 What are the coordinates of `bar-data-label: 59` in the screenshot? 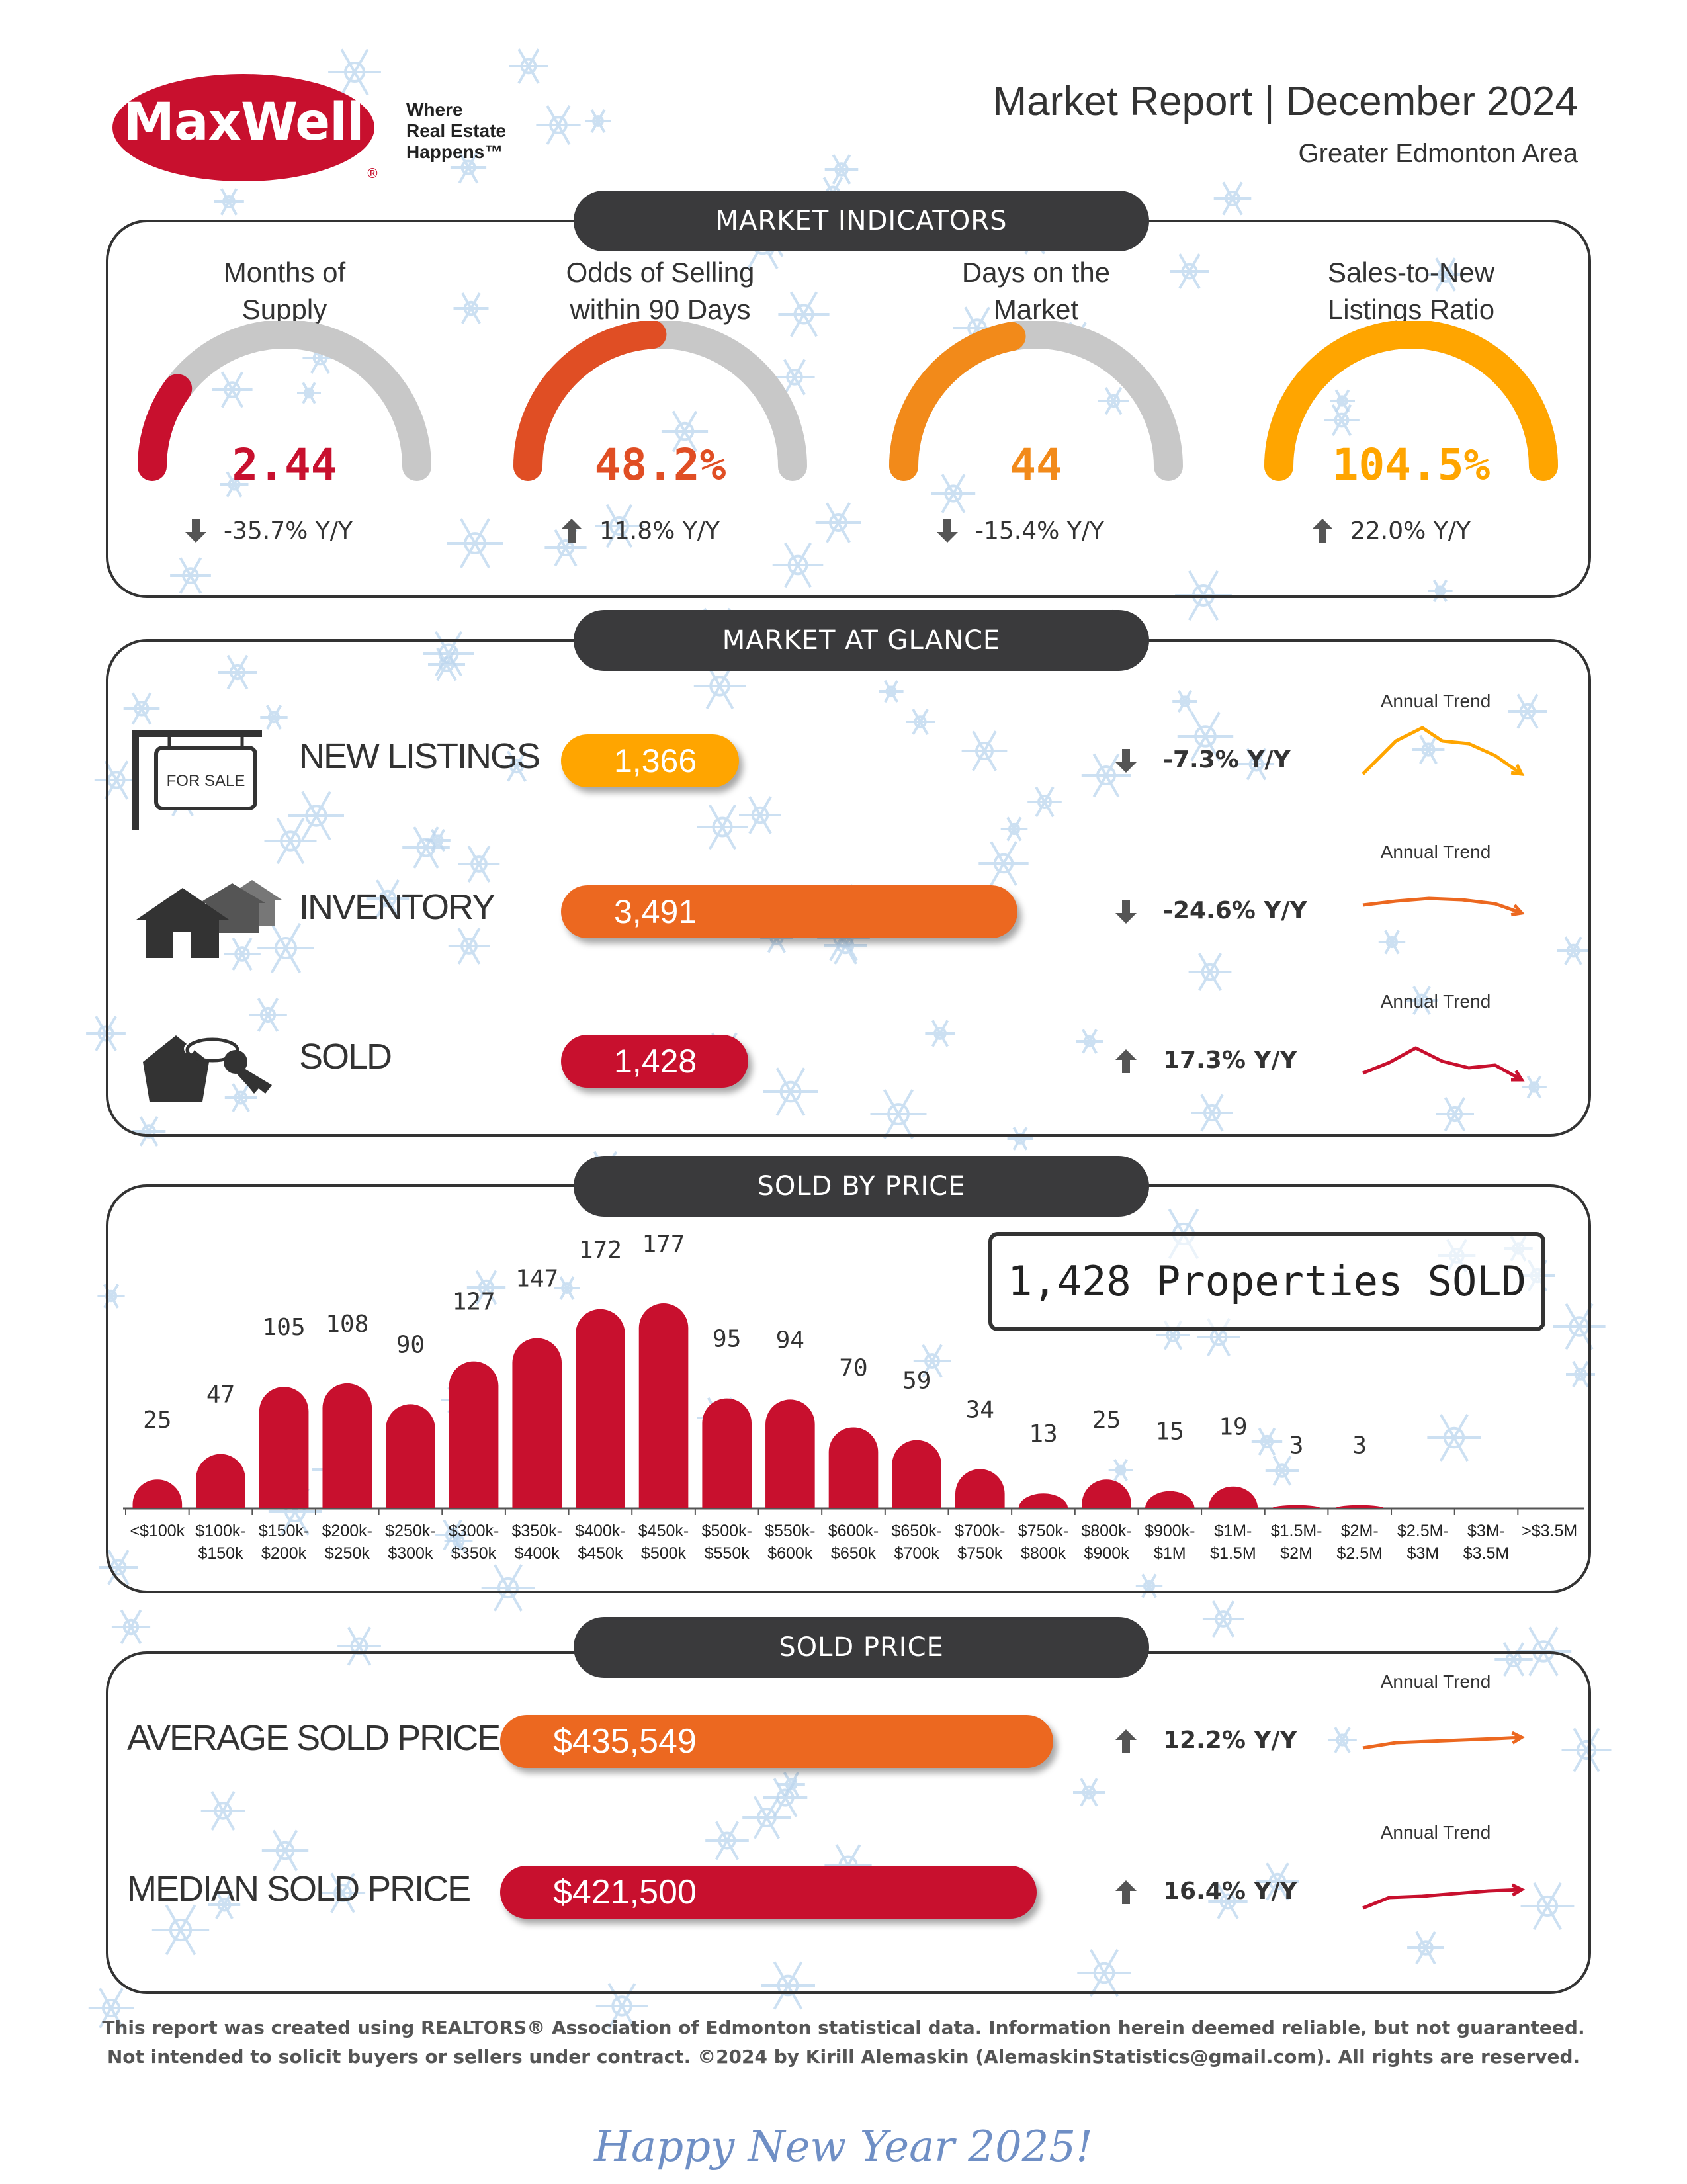 It's located at (916, 1381).